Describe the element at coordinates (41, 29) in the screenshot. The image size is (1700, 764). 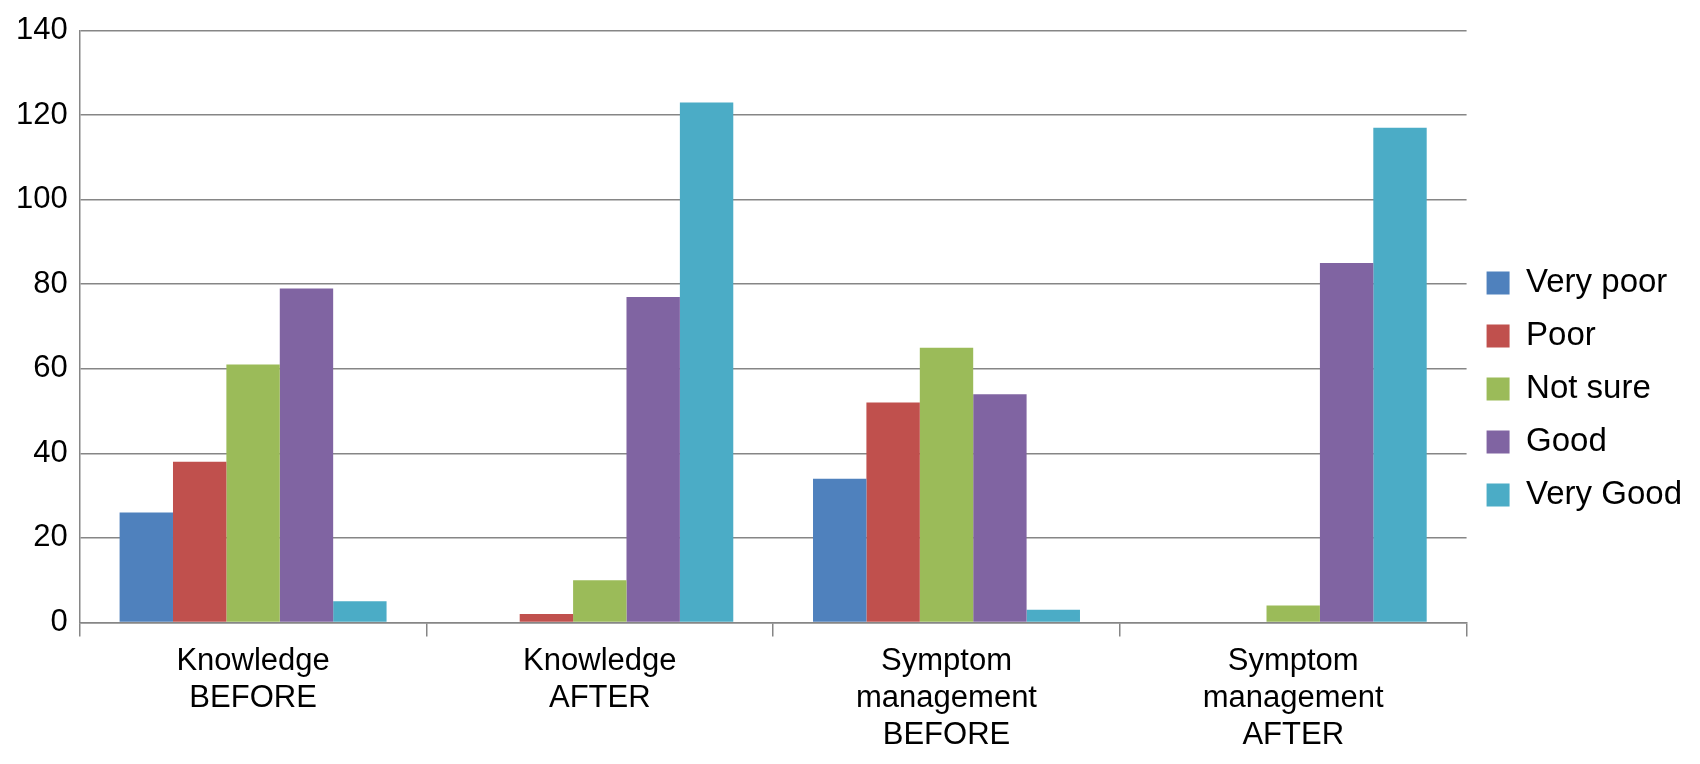
I see `y-tick-label: 140` at that location.